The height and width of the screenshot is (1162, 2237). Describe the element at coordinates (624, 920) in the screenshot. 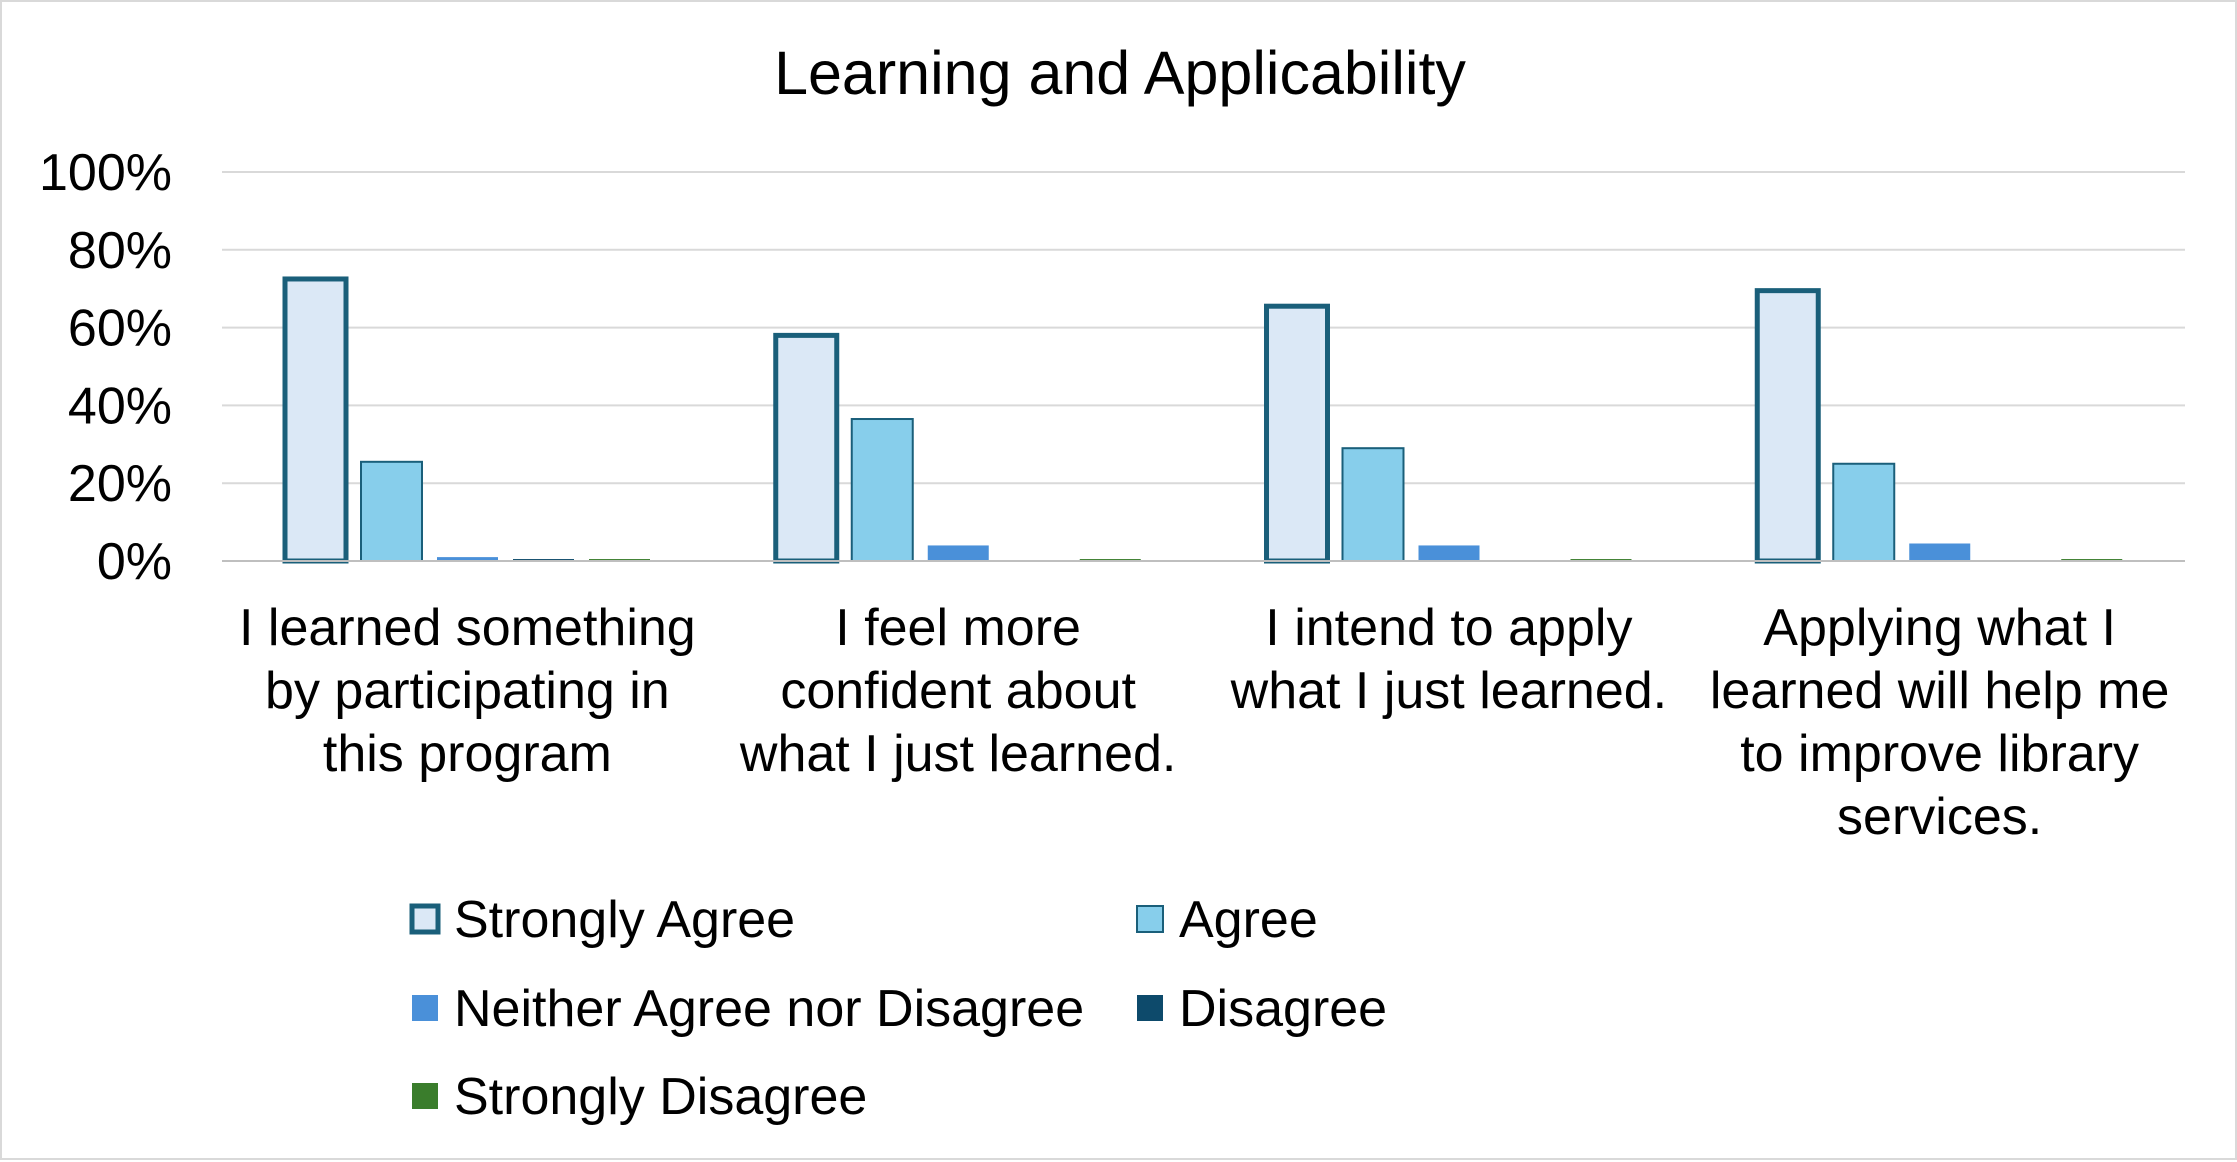

I see `legend-label: Strongly Agree` at that location.